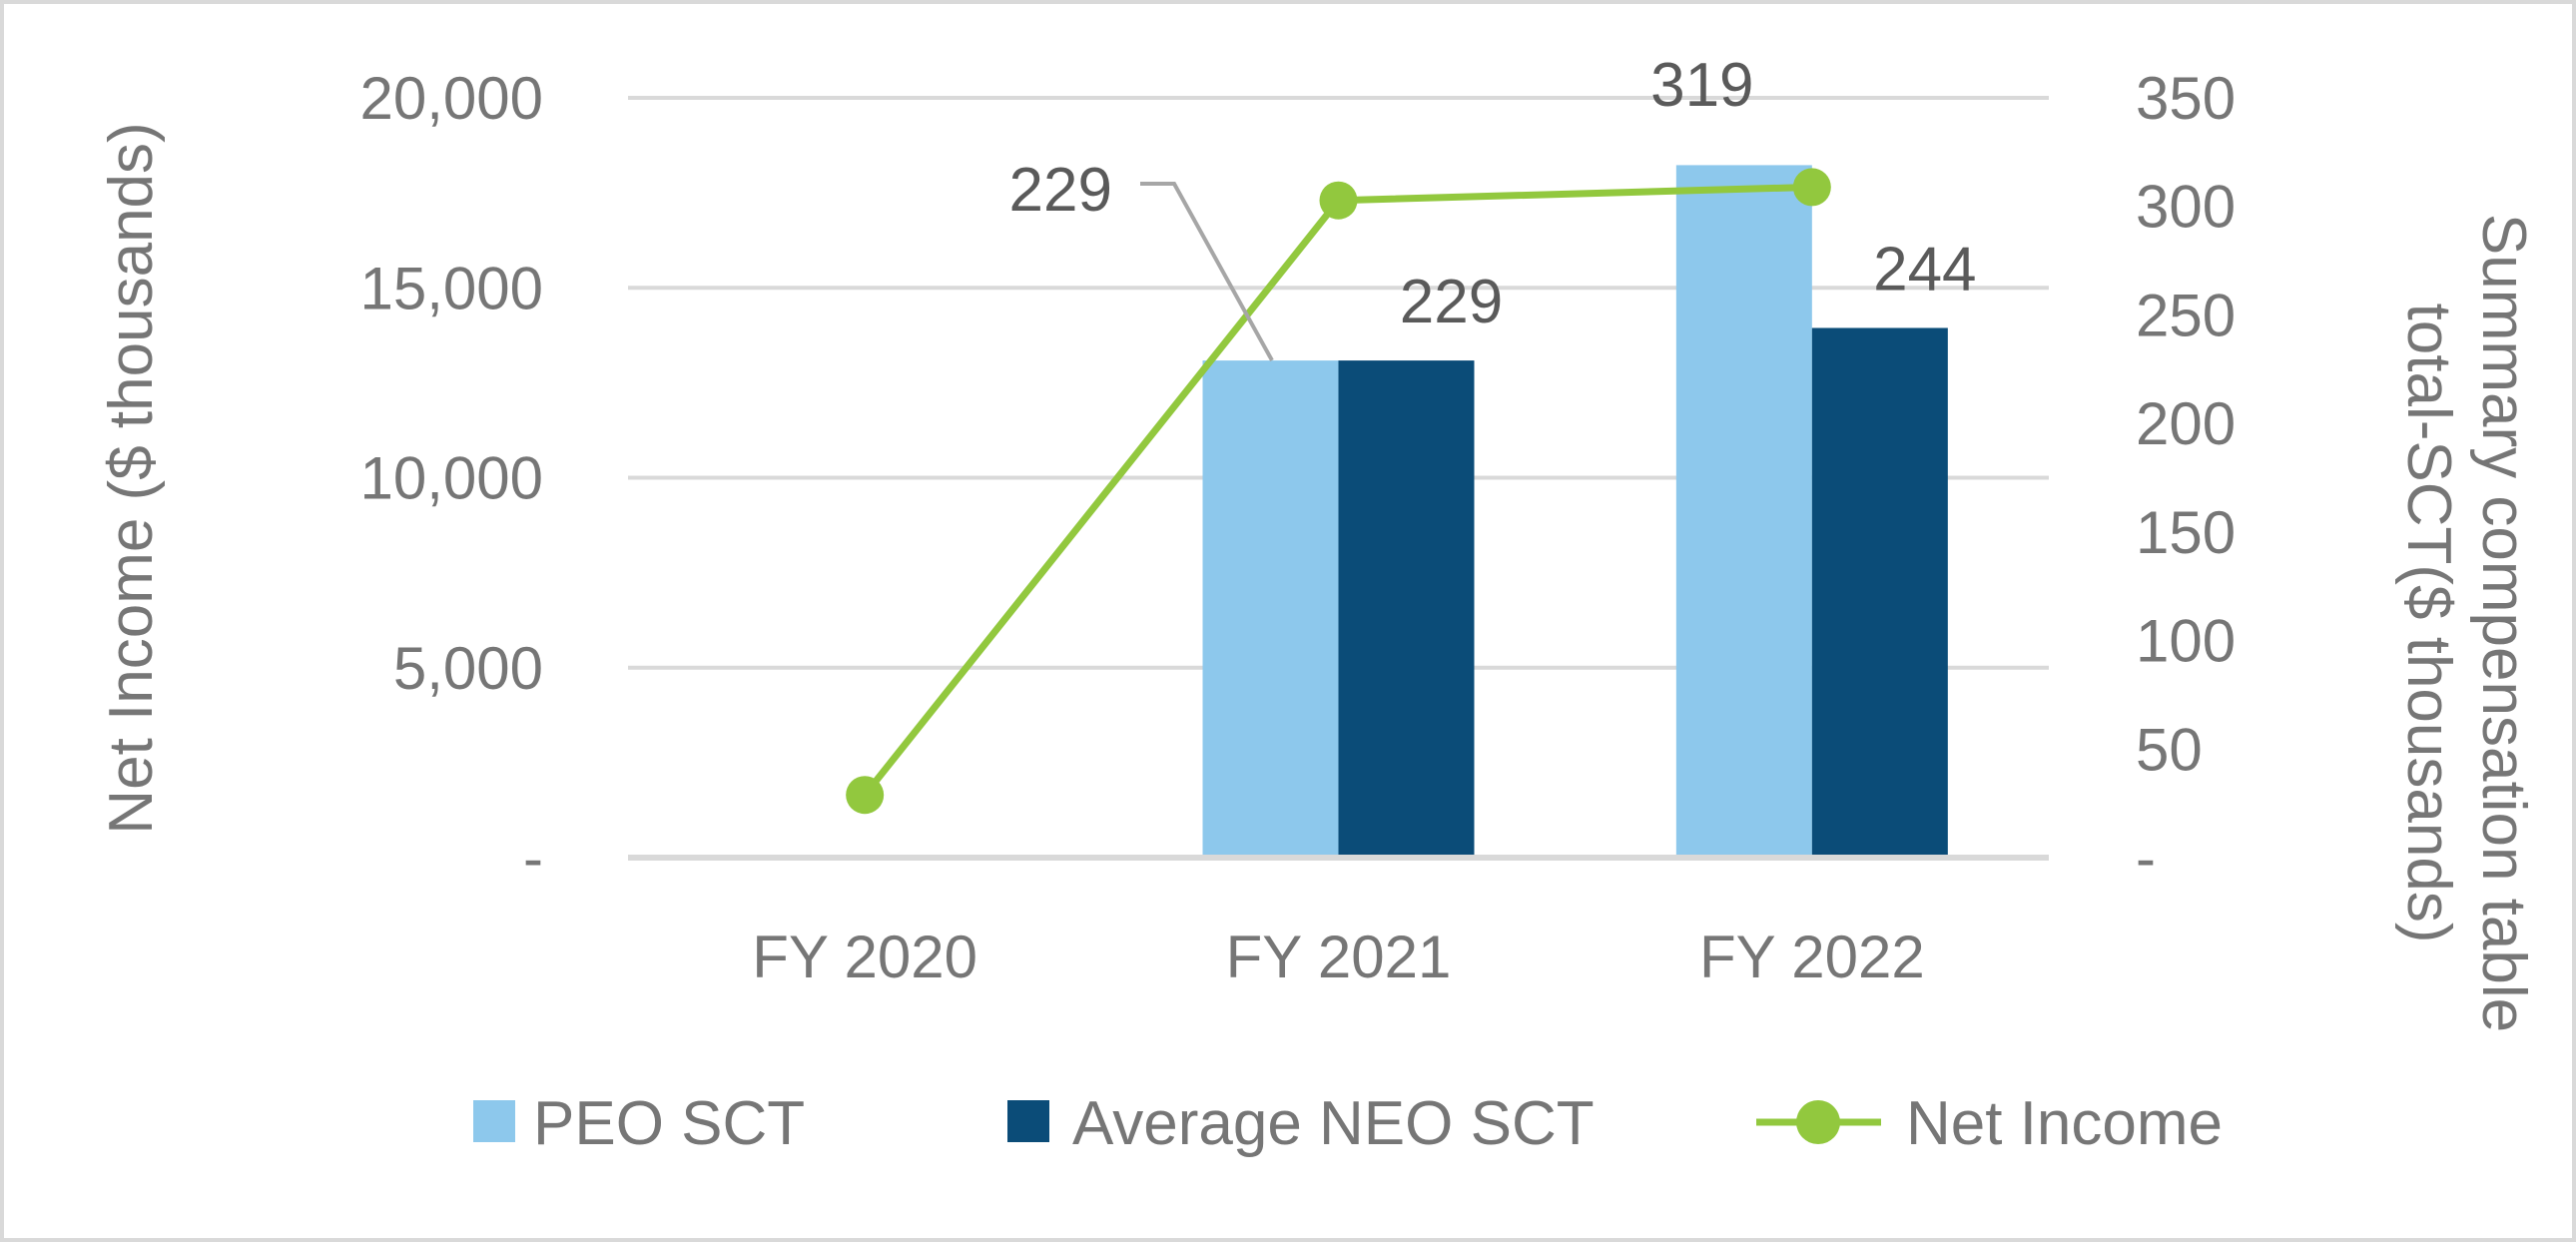  What do you see at coordinates (1028, 1121) in the screenshot?
I see `legend-swatch-neo` at bounding box center [1028, 1121].